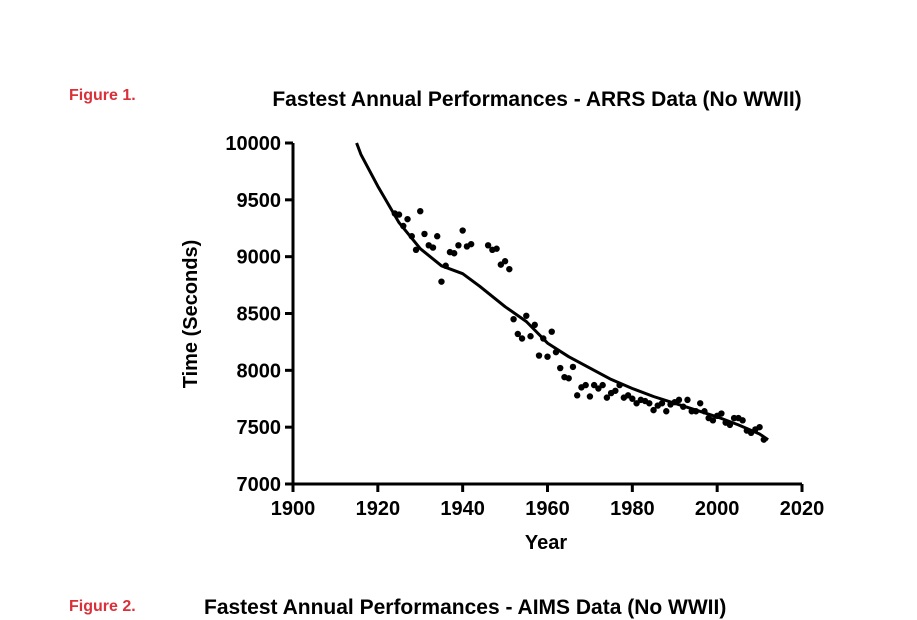 The image size is (917, 620). I want to click on figure-2-label: Figure 2., so click(102, 606).